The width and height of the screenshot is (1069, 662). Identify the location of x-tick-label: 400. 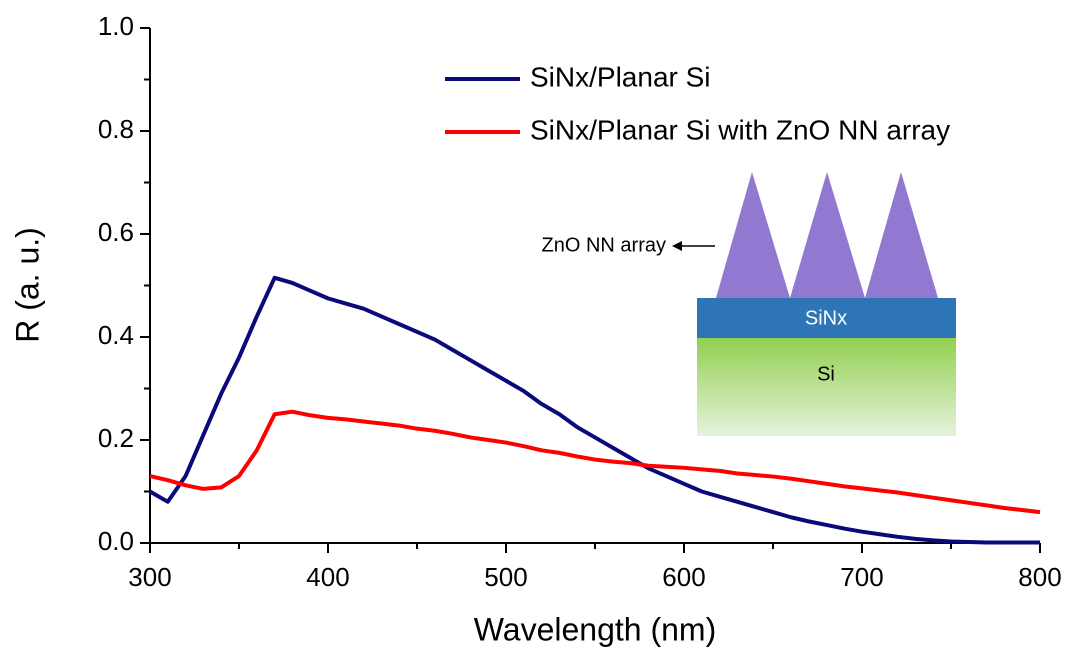
(327, 577).